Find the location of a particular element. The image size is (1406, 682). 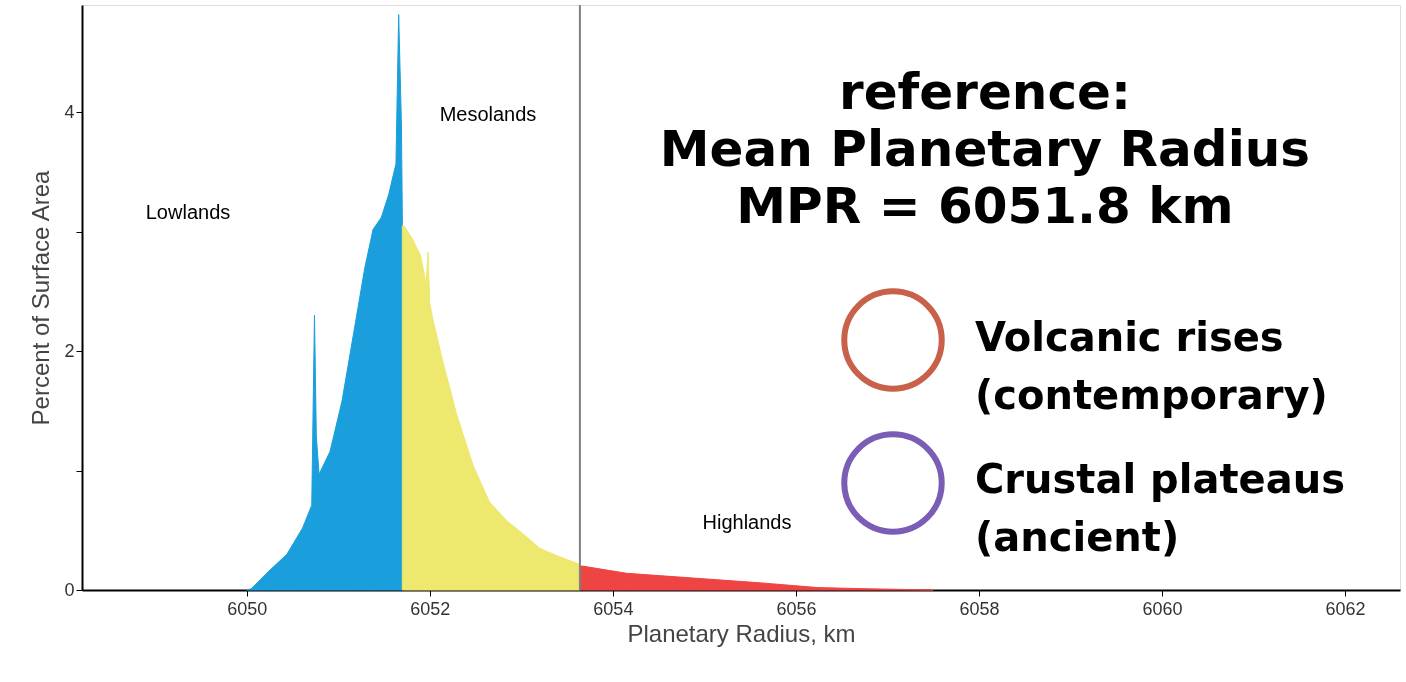

x-tick-label: 6058 is located at coordinates (979, 608).